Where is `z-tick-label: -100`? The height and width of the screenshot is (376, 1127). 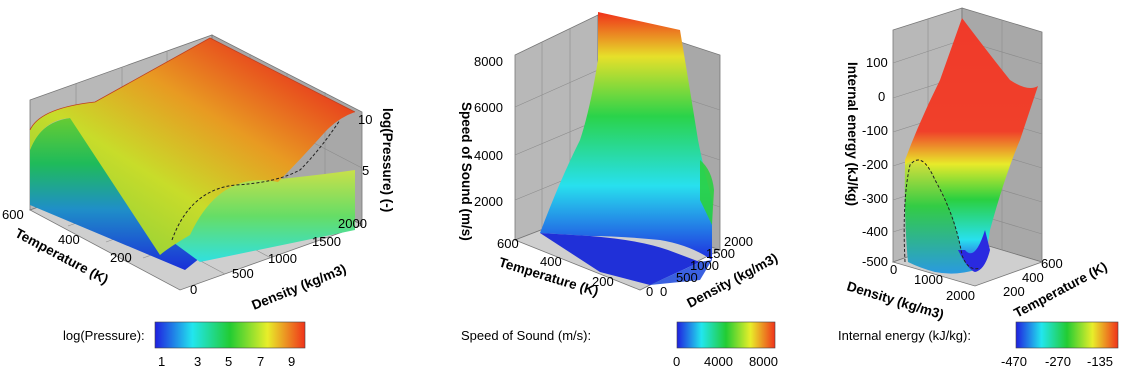
z-tick-label: -100 is located at coordinates (875, 130).